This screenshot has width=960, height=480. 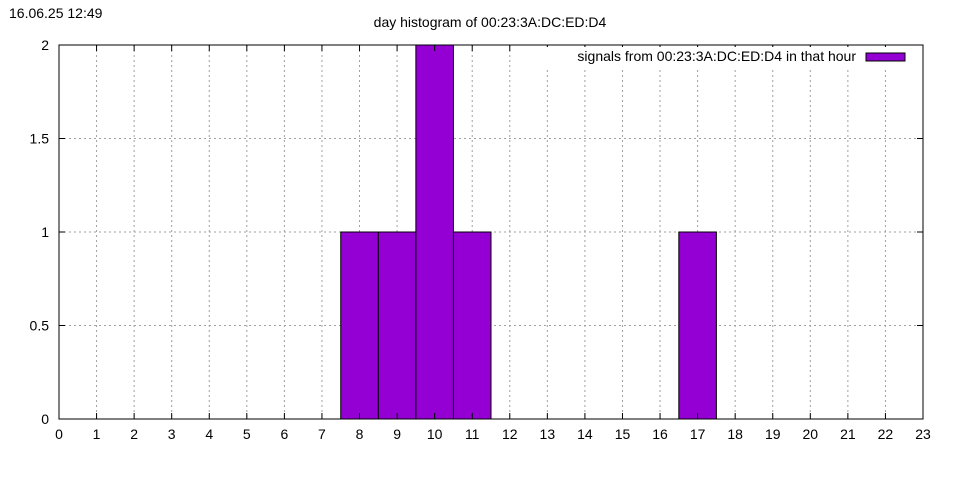 I want to click on x-tick-label: 22, so click(x=886, y=434).